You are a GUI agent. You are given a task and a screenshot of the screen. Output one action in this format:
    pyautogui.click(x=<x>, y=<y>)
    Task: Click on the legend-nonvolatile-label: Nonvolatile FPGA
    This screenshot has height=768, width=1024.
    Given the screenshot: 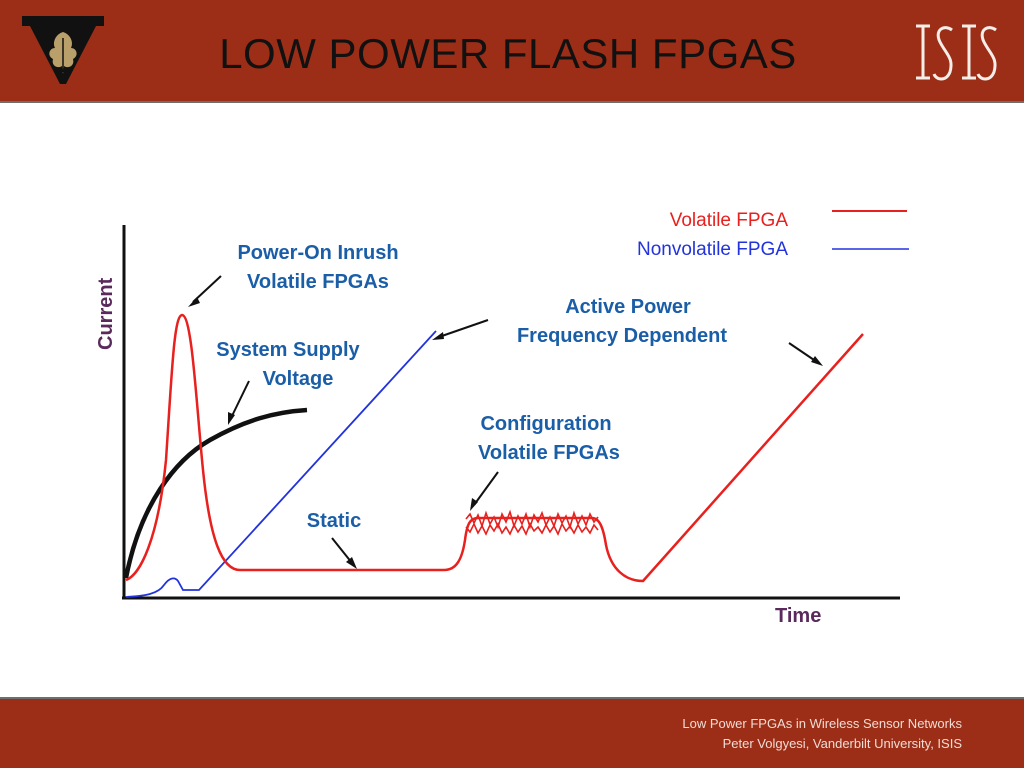 What is the action you would take?
    pyautogui.click(x=712, y=249)
    